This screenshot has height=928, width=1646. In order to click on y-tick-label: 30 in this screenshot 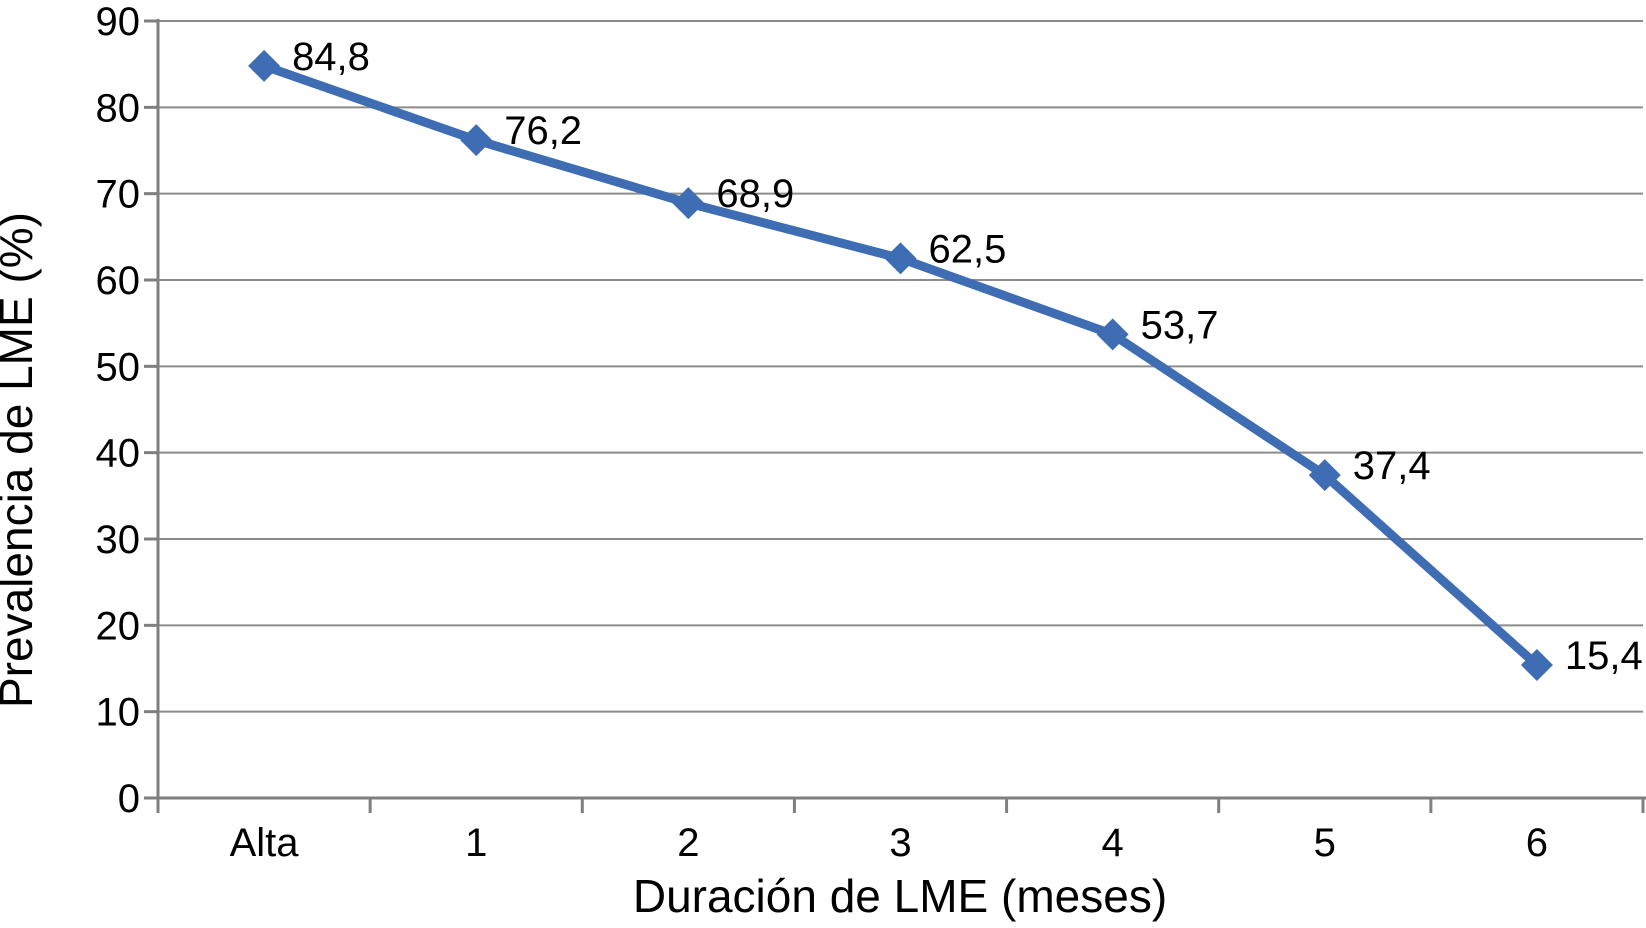, I will do `click(118, 540)`.